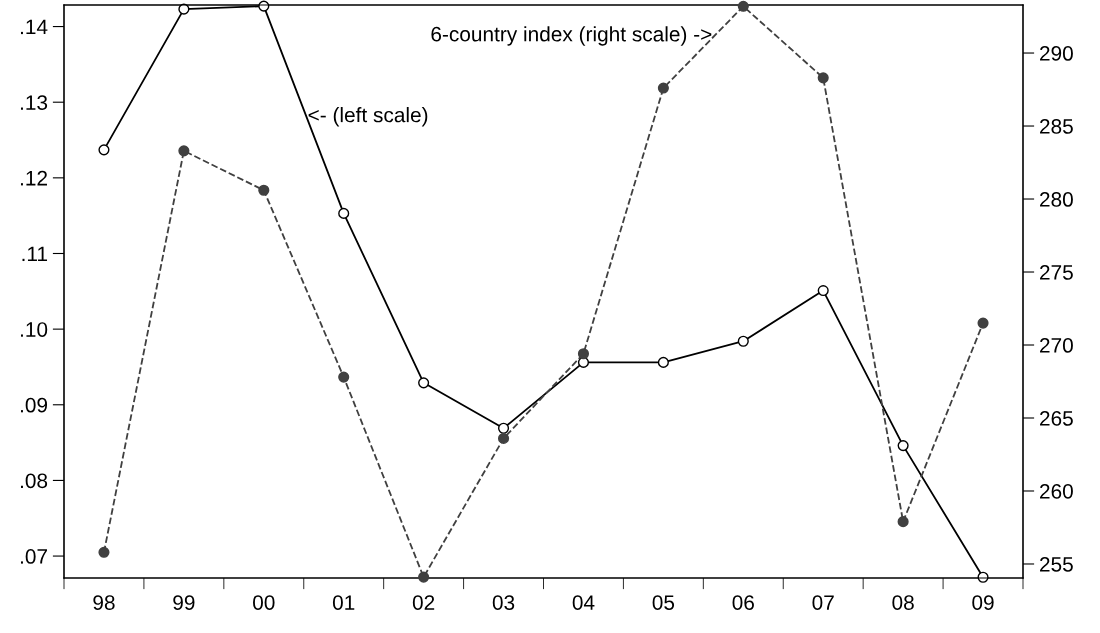 This screenshot has height=633, width=1100. Describe the element at coordinates (34, 329) in the screenshot. I see `y-tick-label: .10` at that location.